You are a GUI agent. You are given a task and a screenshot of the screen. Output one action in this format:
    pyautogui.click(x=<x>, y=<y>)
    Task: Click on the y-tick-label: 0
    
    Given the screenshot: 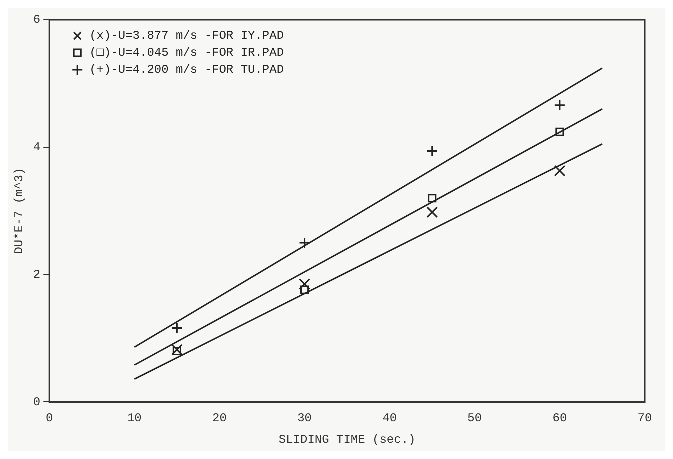 What is the action you would take?
    pyautogui.click(x=37, y=402)
    